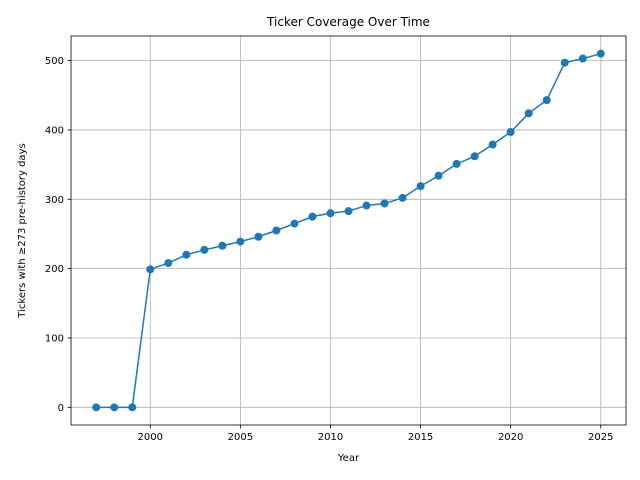  Describe the element at coordinates (22, 230) in the screenshot. I see `y-axis-title: Tickers with ≥273 pre-history days` at that location.